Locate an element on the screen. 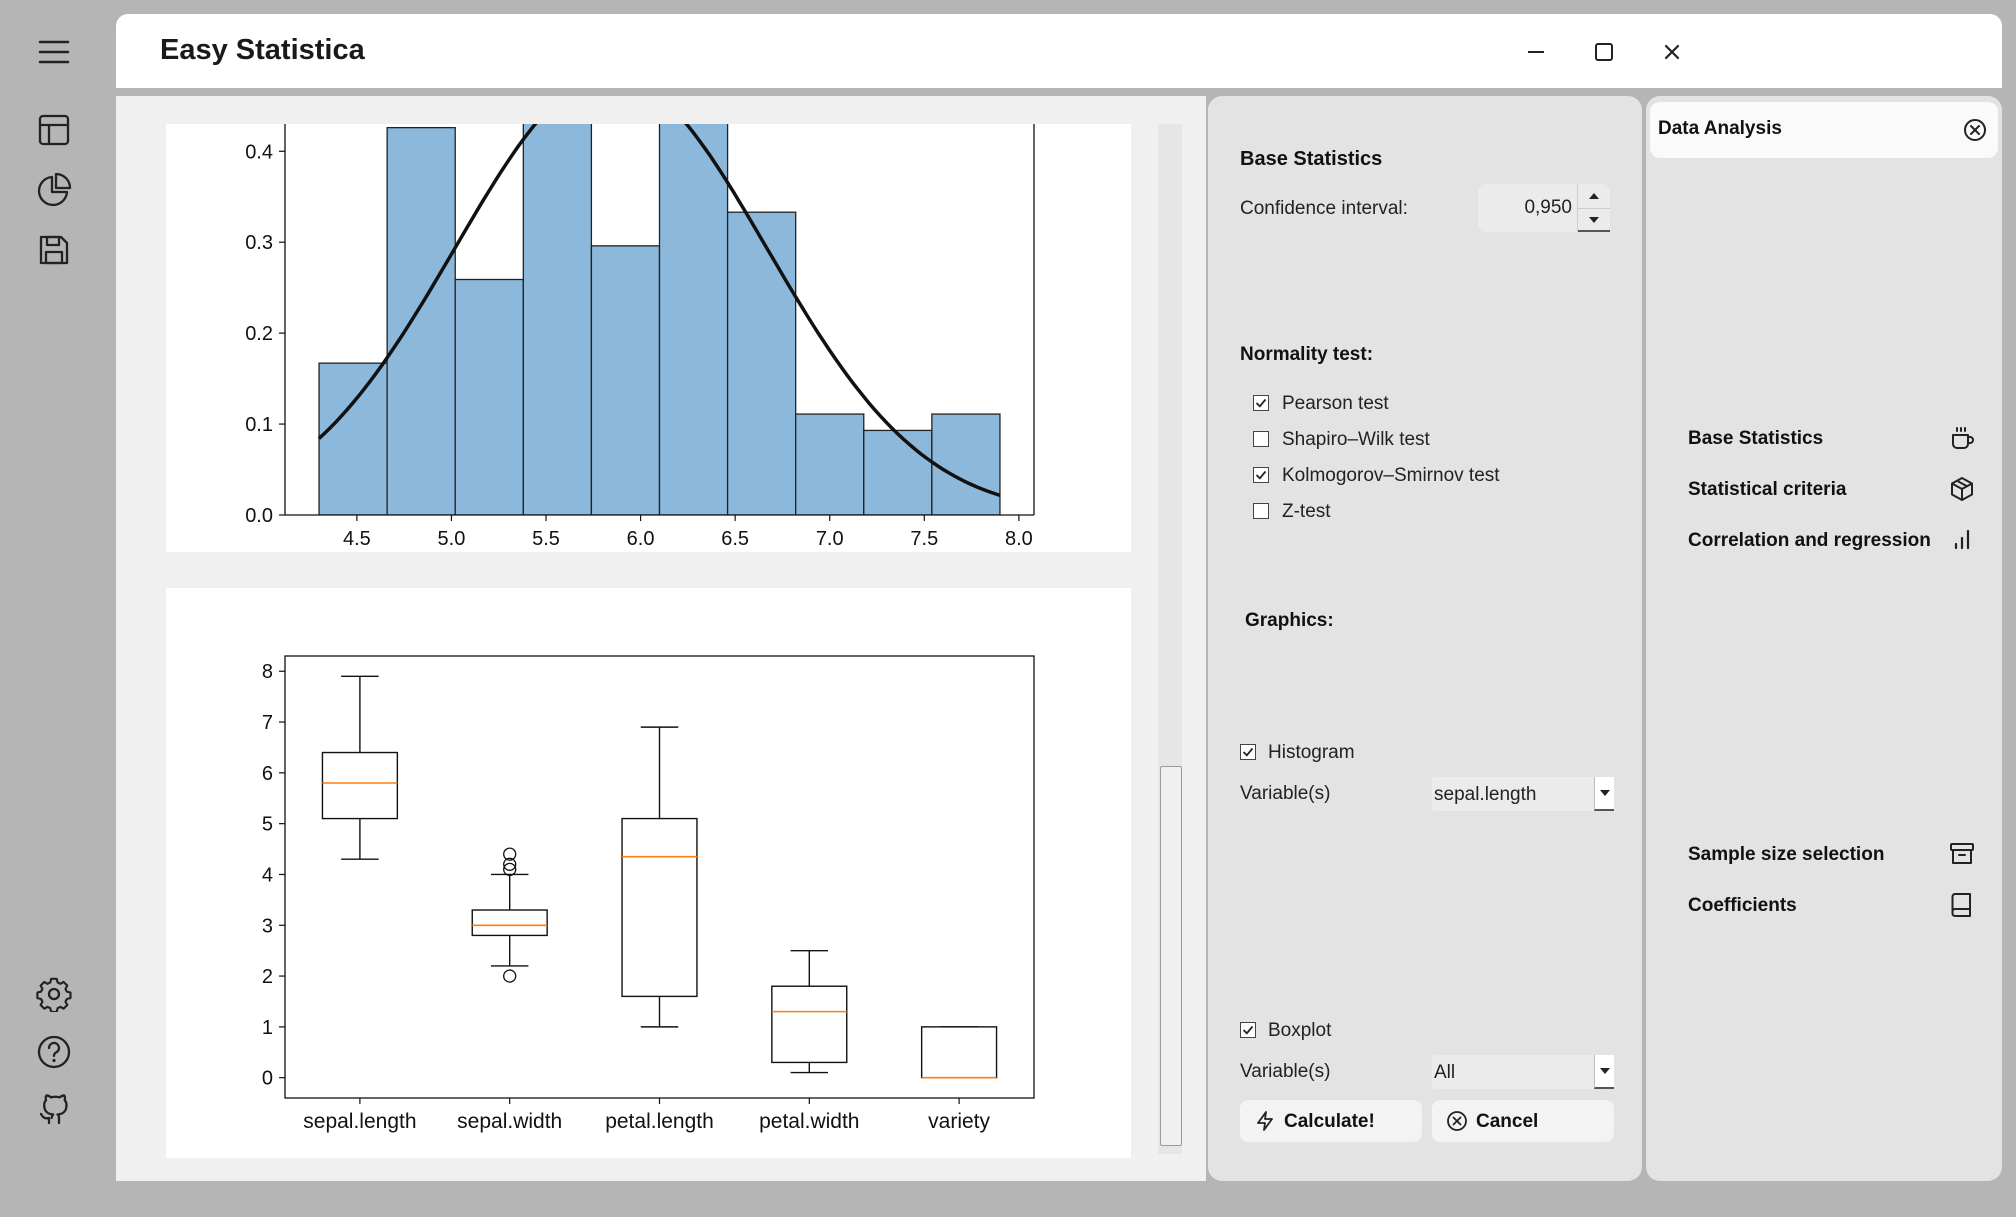 Image resolution: width=2016 pixels, height=1217 pixels. maximize-button is located at coordinates (1604, 52).